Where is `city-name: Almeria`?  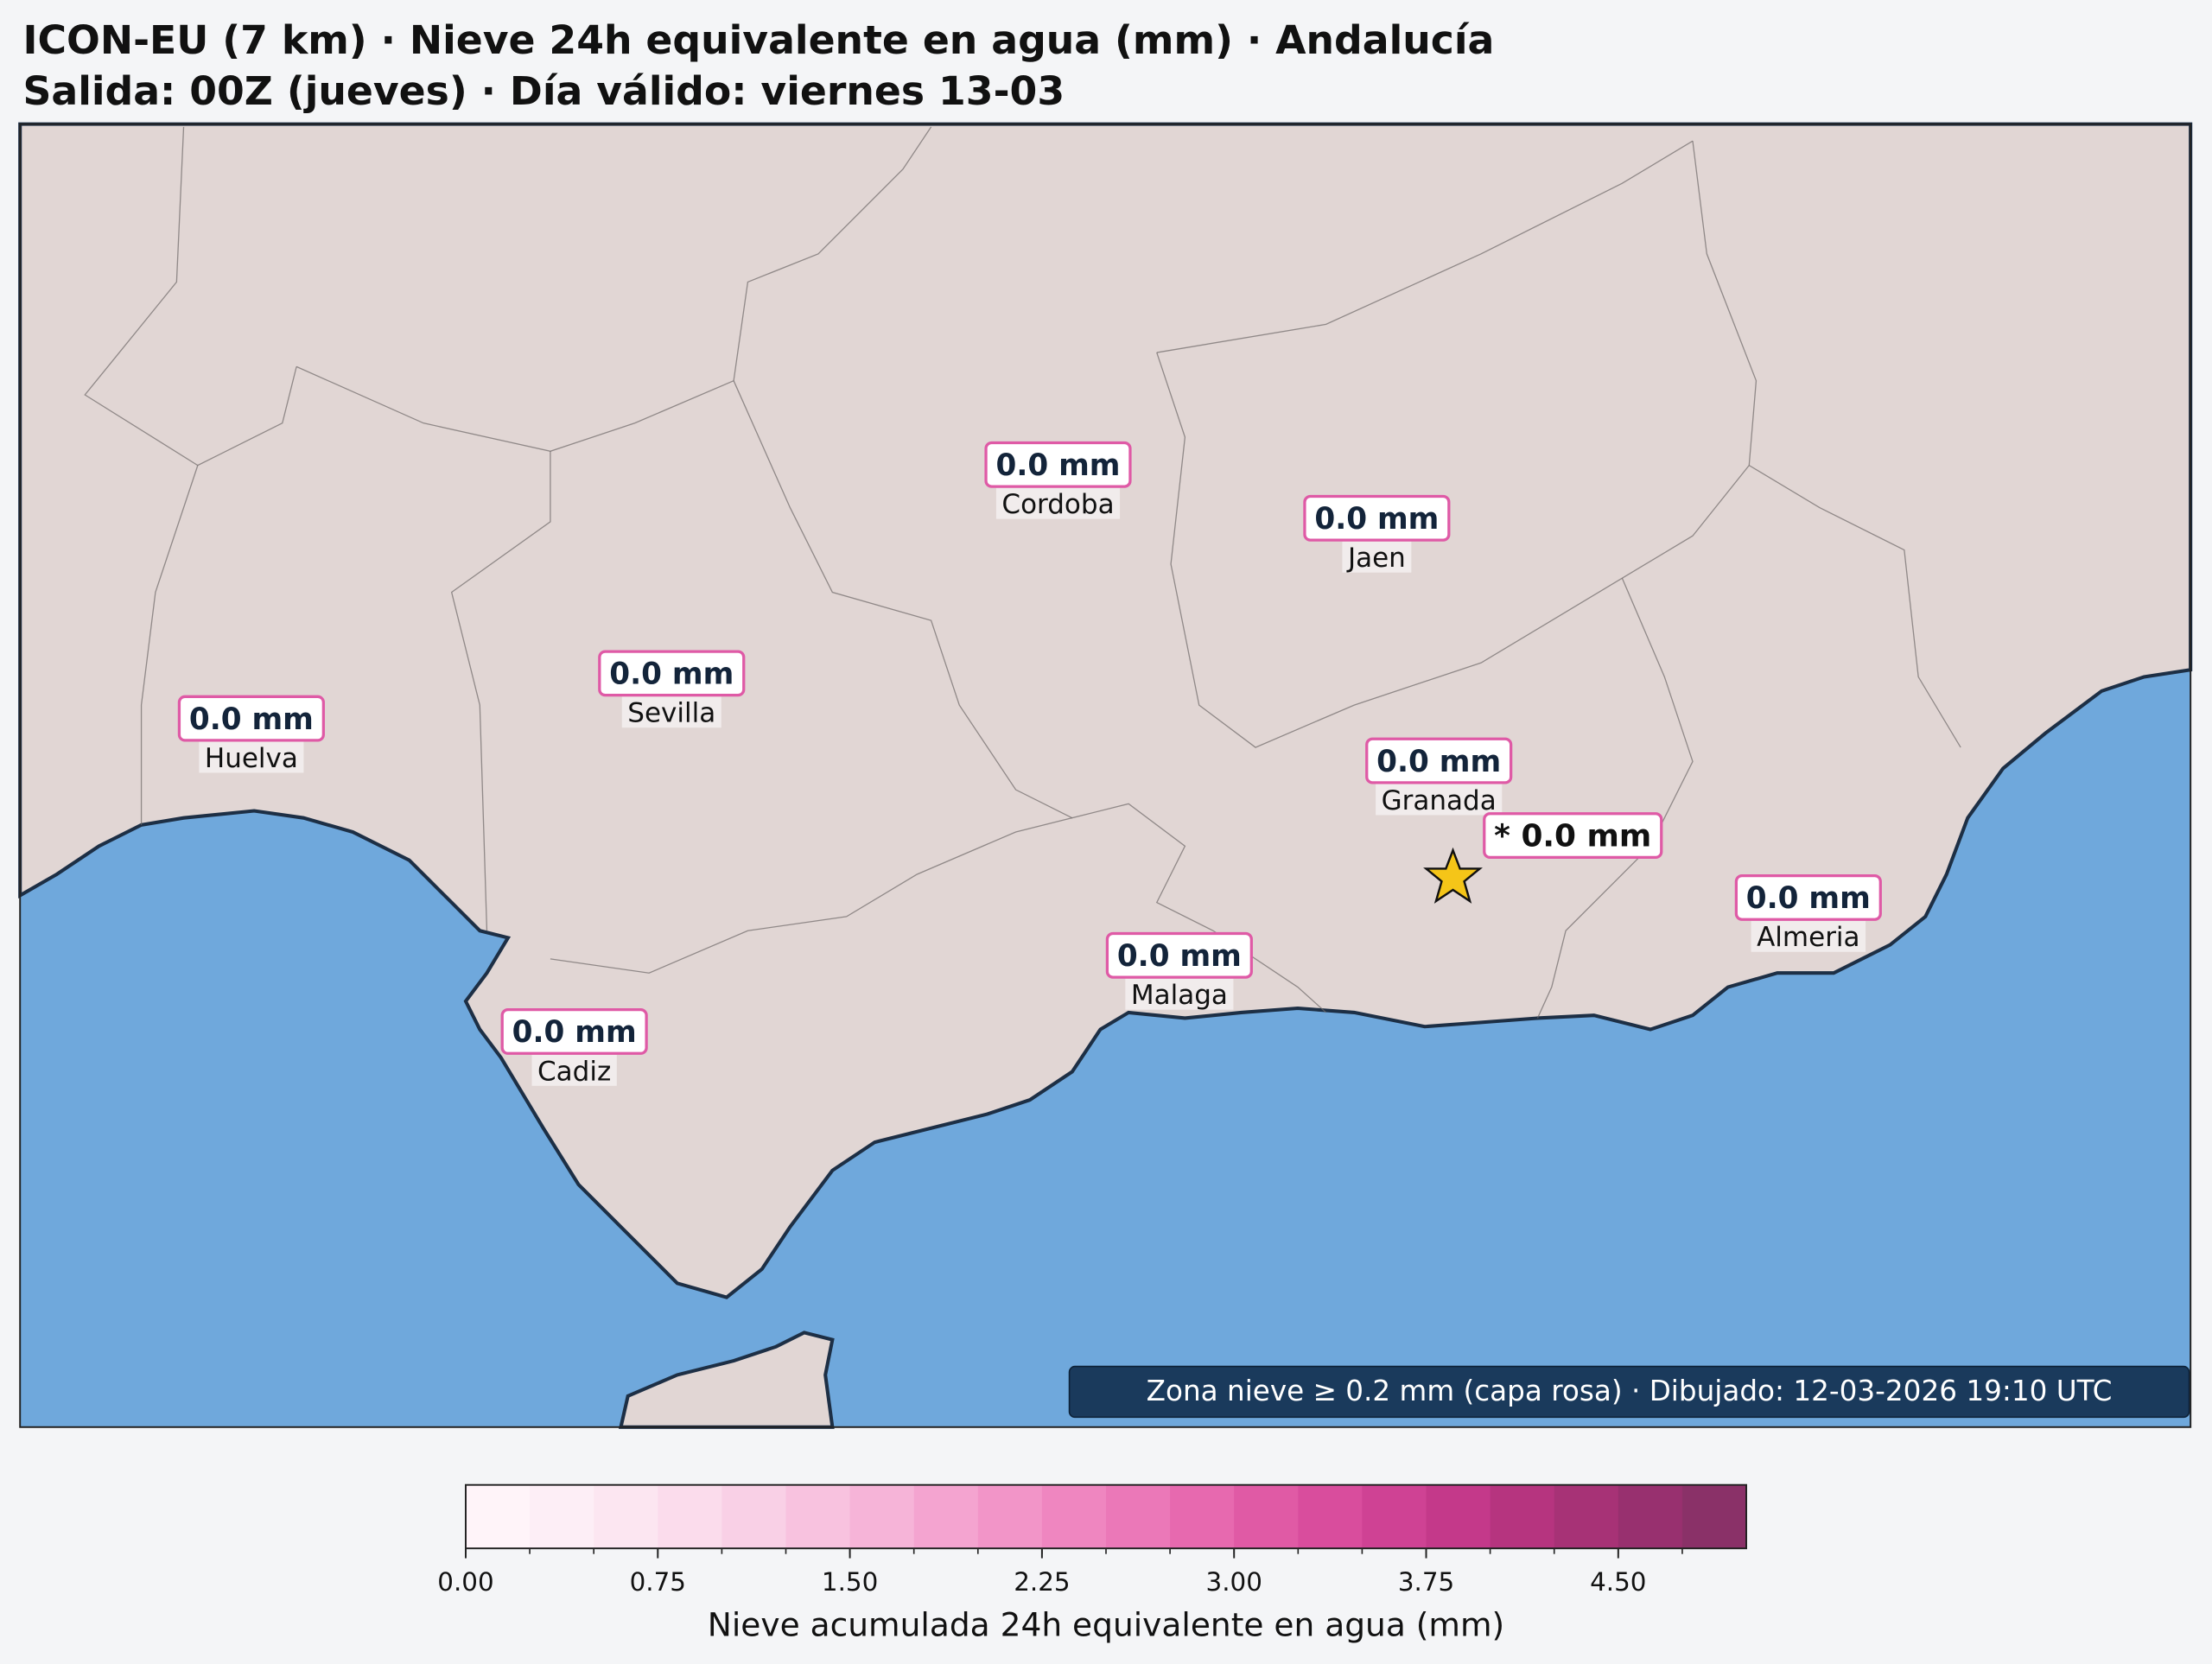 city-name: Almeria is located at coordinates (1808, 937).